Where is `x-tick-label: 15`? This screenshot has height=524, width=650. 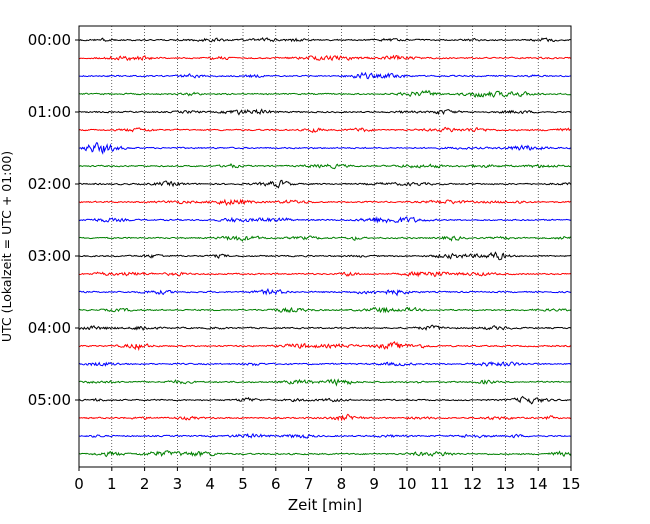 x-tick-label: 15 is located at coordinates (570, 484).